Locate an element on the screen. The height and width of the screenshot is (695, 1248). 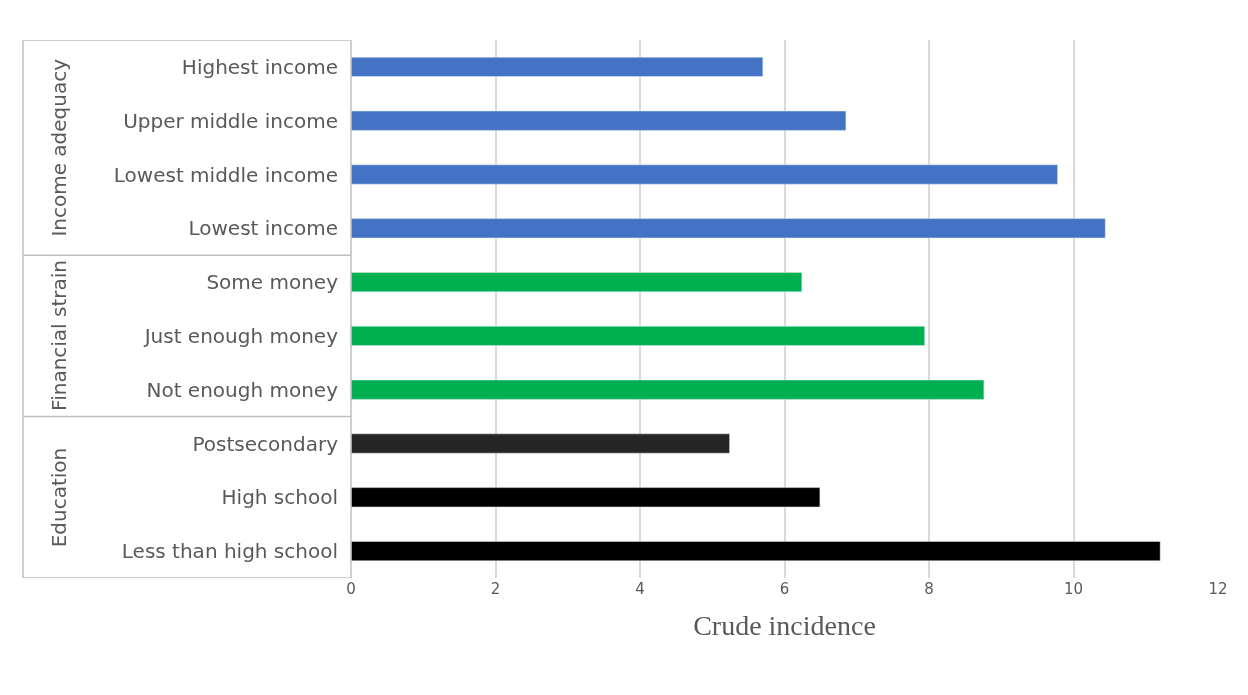
y-tick-label: Upper middle income is located at coordinates (230, 120).